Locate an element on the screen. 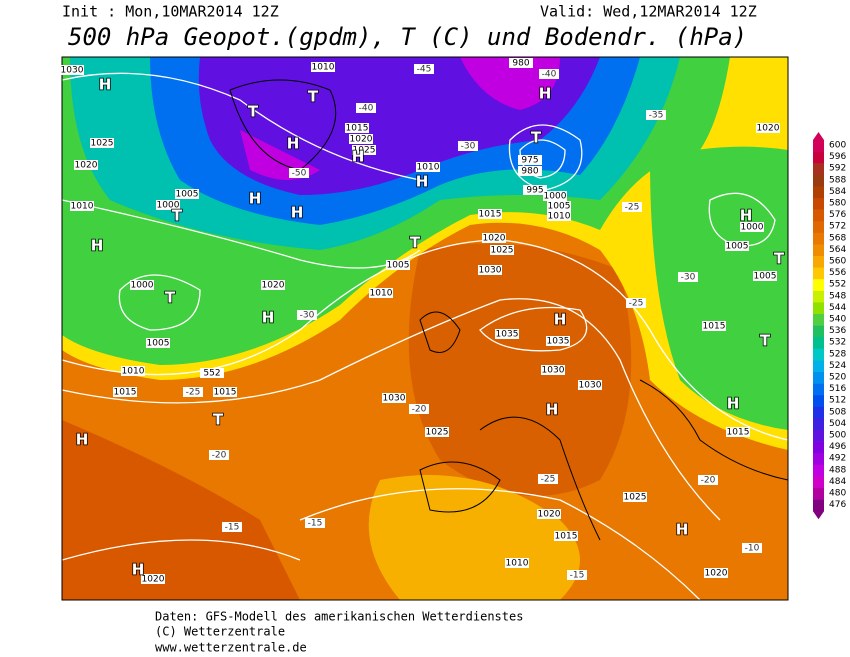  temperature-label: -30 is located at coordinates (468, 147).